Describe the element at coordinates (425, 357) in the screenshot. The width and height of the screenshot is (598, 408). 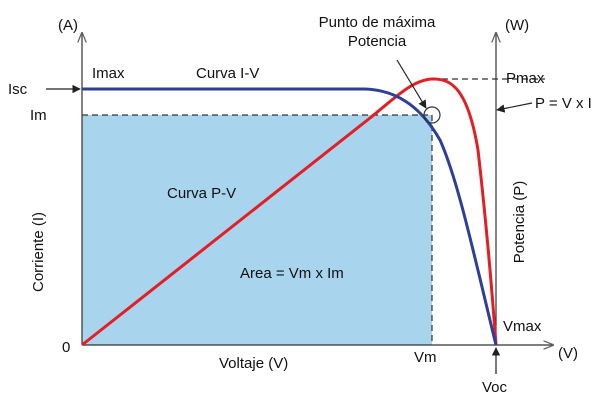
I see `vm-label: Vm` at that location.